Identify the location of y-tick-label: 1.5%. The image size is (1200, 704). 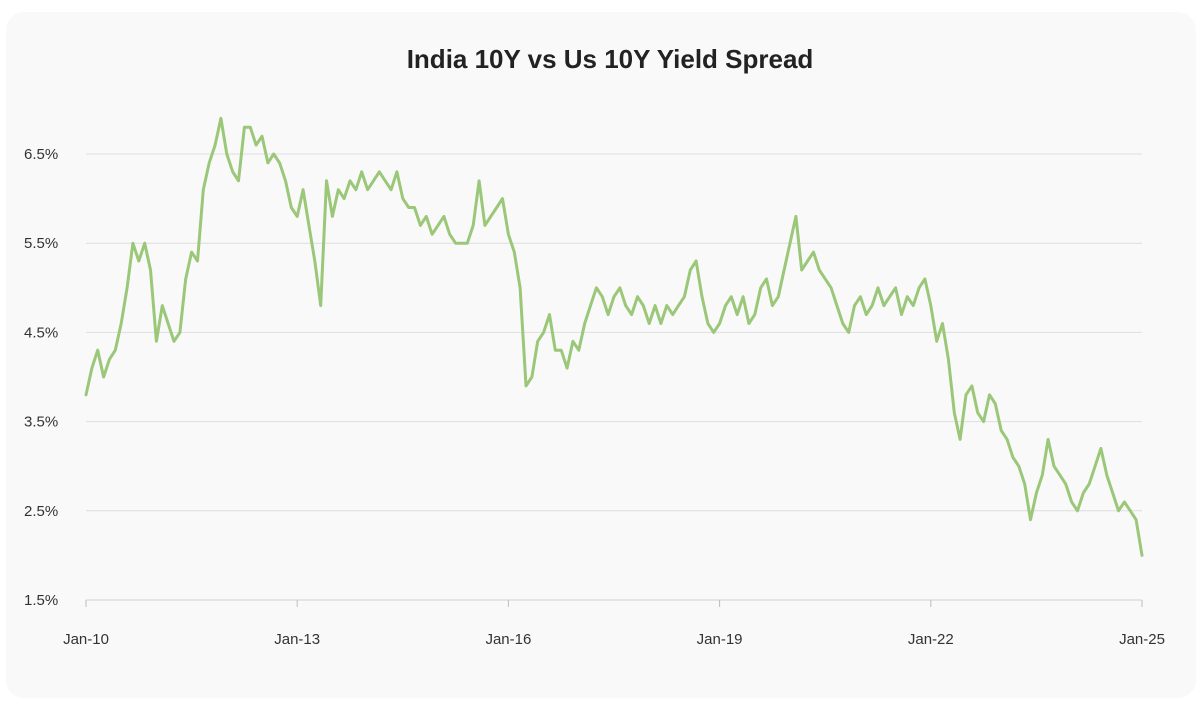
(41, 600).